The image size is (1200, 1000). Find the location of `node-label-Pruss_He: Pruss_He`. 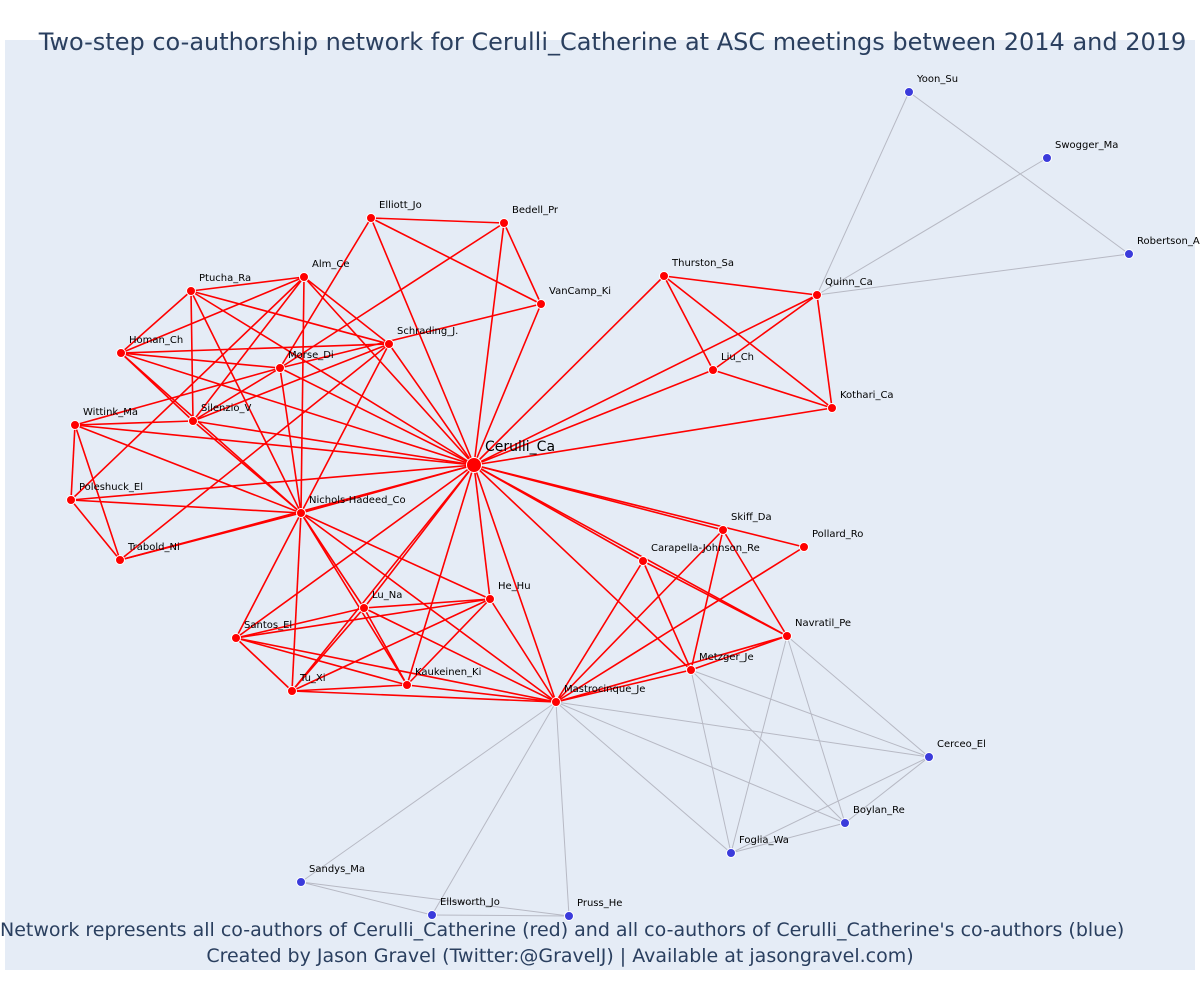

node-label-Pruss_He: Pruss_He is located at coordinates (599, 903).